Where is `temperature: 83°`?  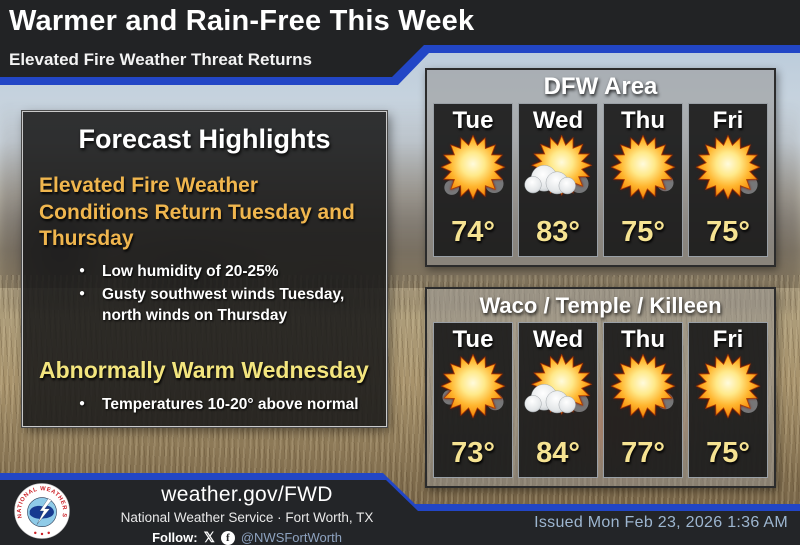
temperature: 83° is located at coordinates (558, 232).